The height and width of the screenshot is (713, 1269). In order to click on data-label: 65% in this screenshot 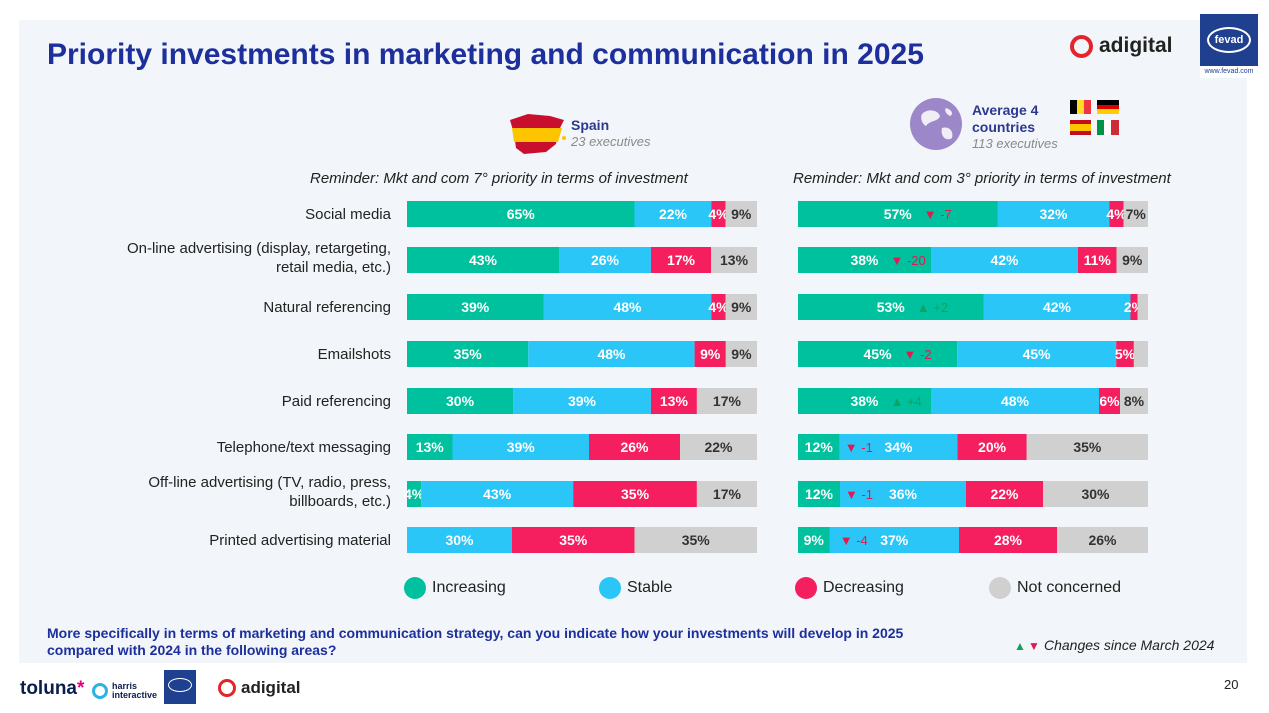, I will do `click(521, 214)`.